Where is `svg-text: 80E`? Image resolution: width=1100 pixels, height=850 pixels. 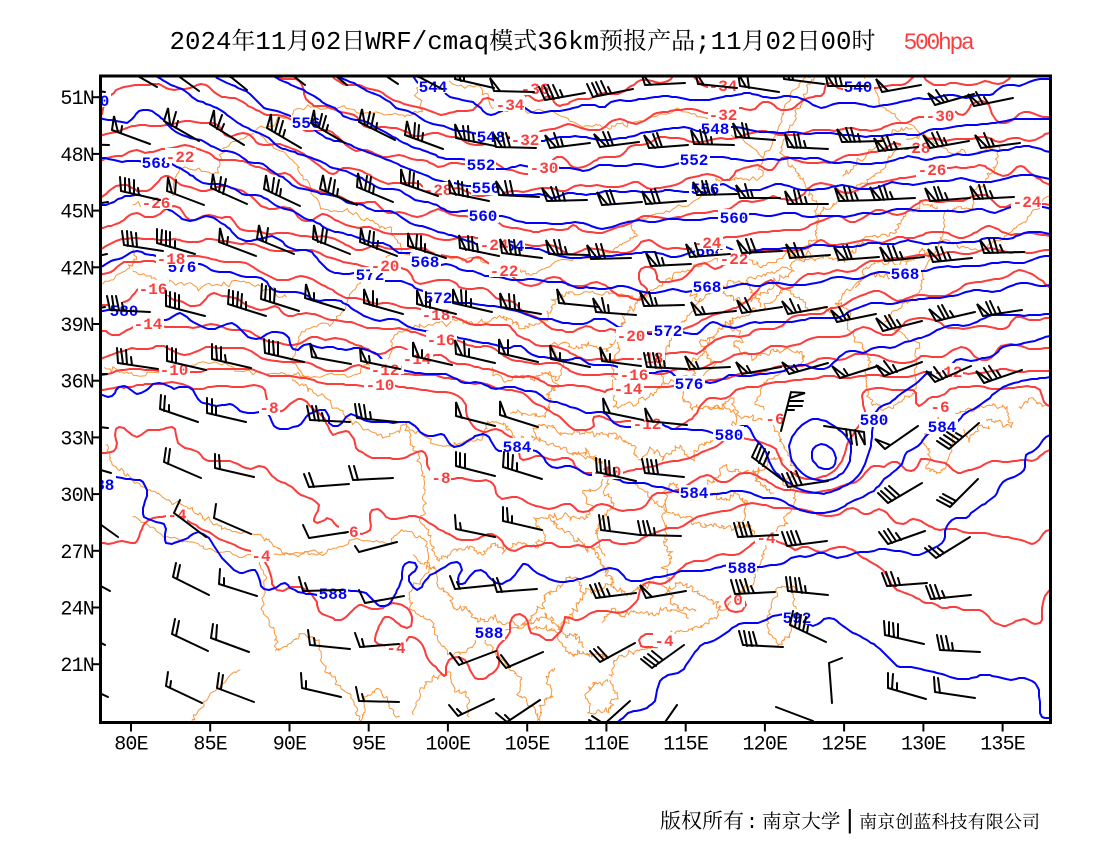 svg-text: 80E is located at coordinates (131, 745).